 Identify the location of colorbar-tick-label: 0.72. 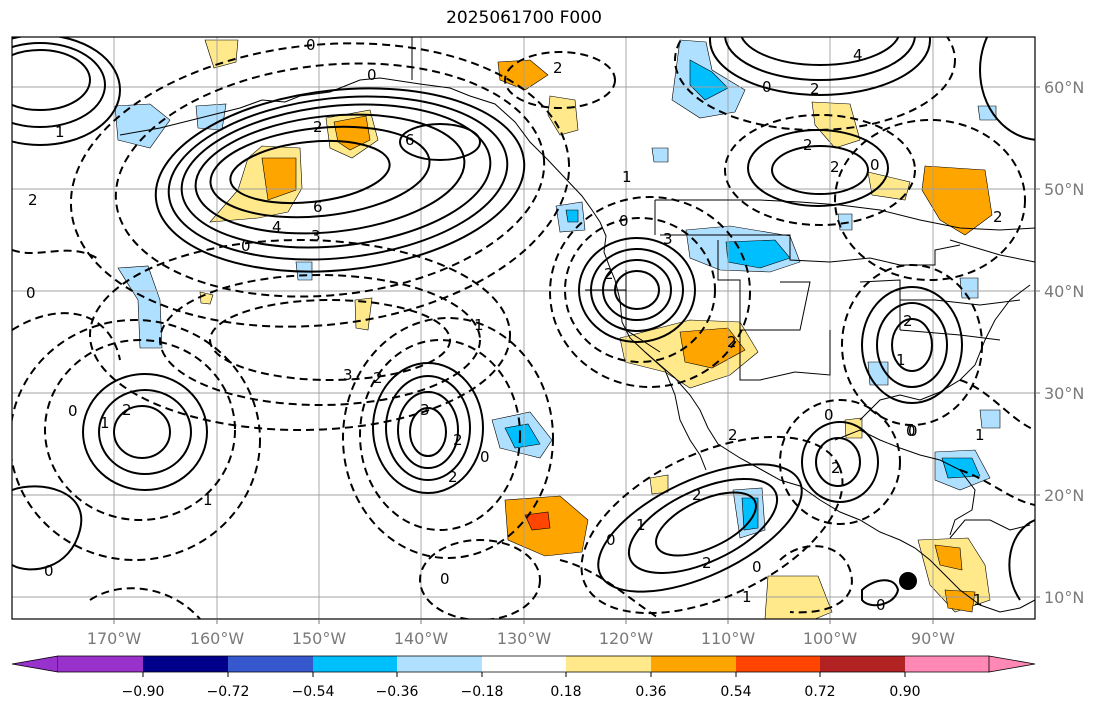
(819, 692).